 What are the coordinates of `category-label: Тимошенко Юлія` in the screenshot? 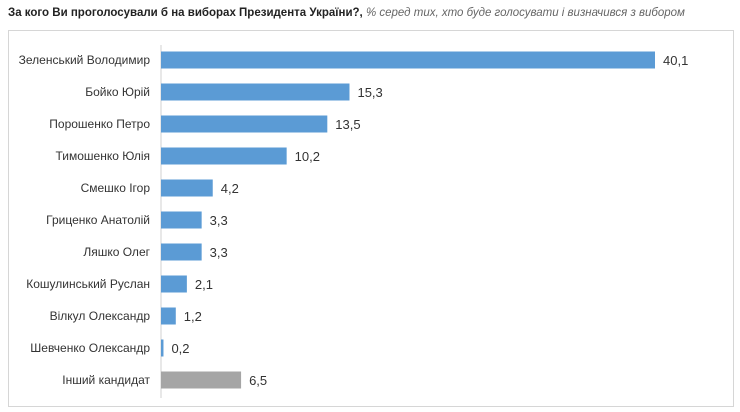 It's located at (103, 156).